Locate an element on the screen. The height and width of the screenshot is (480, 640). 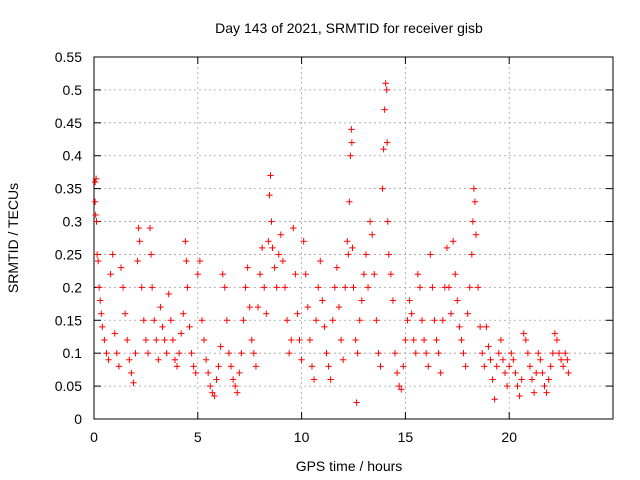
y-tick-label: 0.55 is located at coordinates (68, 57).